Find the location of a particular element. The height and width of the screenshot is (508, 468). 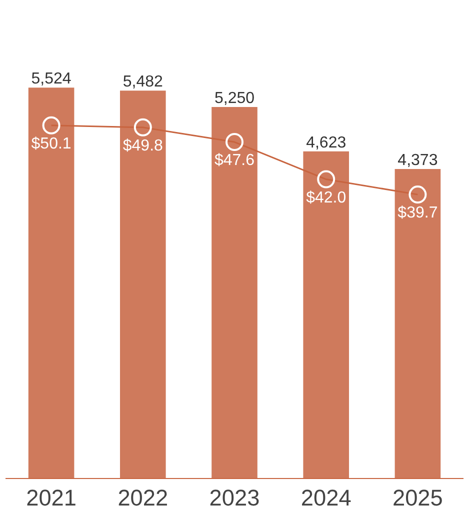

data-label: 4,623 is located at coordinates (326, 143).